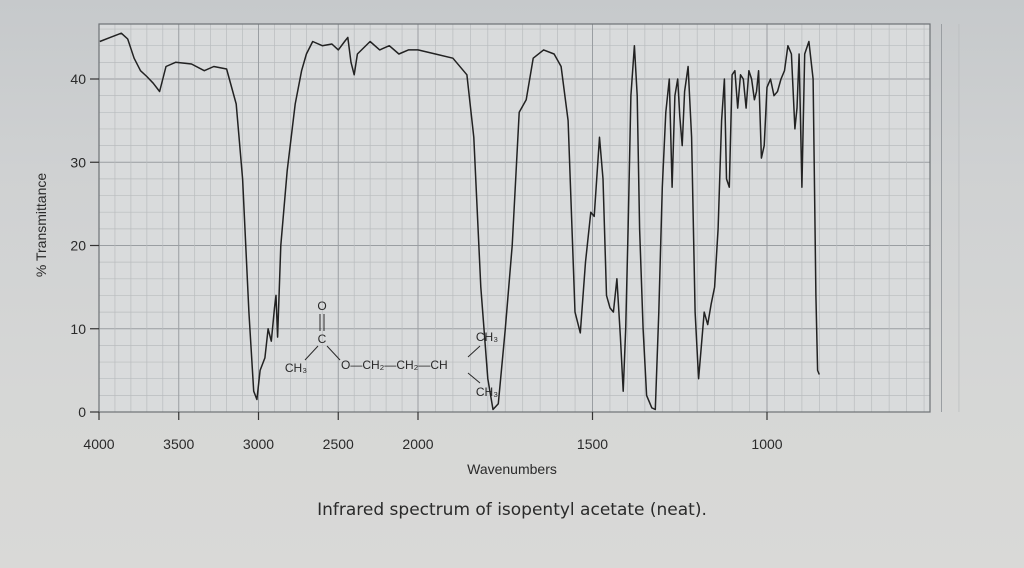  I want to click on x-tick-label: 4000, so click(98, 444).